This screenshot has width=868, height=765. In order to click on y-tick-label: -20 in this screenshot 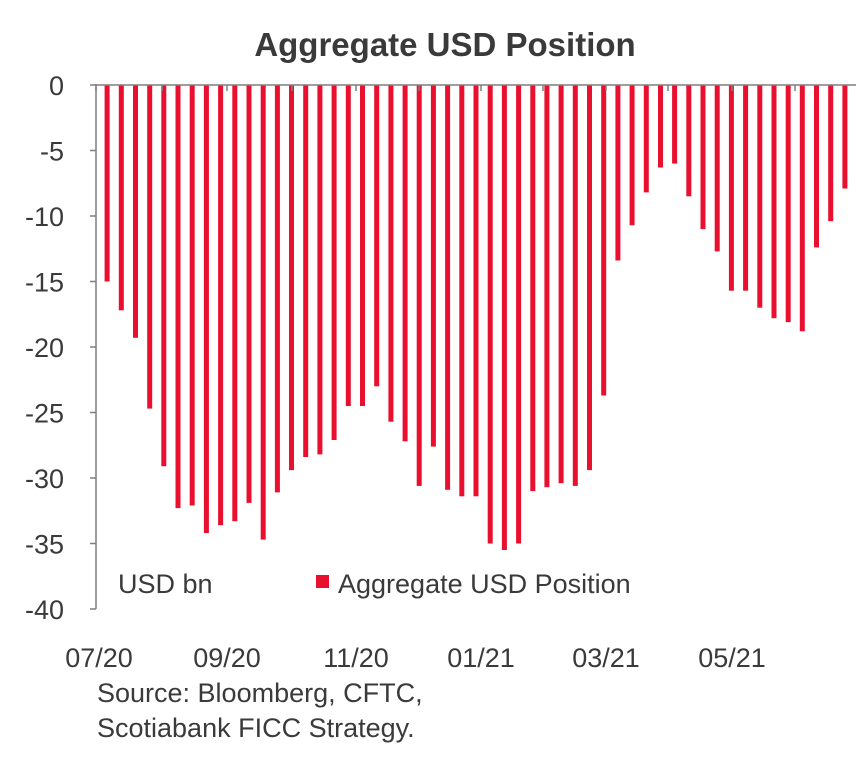, I will do `click(44, 348)`.